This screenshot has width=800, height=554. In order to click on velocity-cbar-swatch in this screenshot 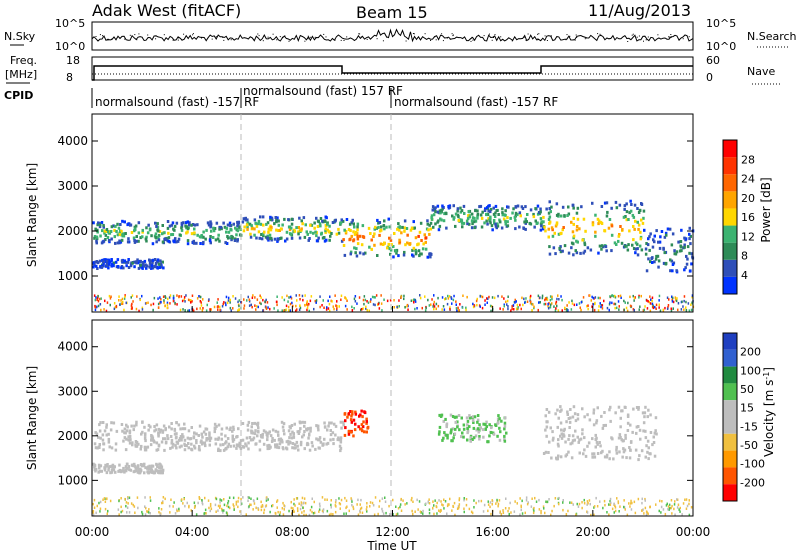, I will do `click(730, 375)`.